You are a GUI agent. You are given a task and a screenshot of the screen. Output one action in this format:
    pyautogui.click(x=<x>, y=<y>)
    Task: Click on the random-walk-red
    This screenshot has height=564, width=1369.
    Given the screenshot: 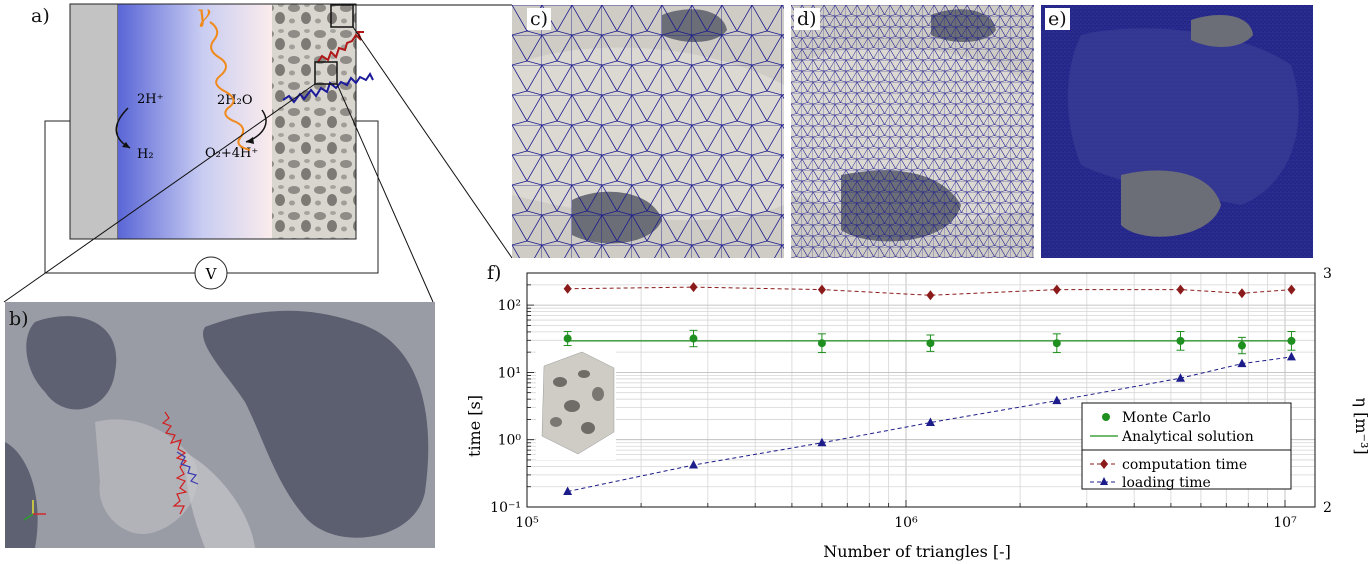 What is the action you would take?
    pyautogui.click(x=340, y=47)
    